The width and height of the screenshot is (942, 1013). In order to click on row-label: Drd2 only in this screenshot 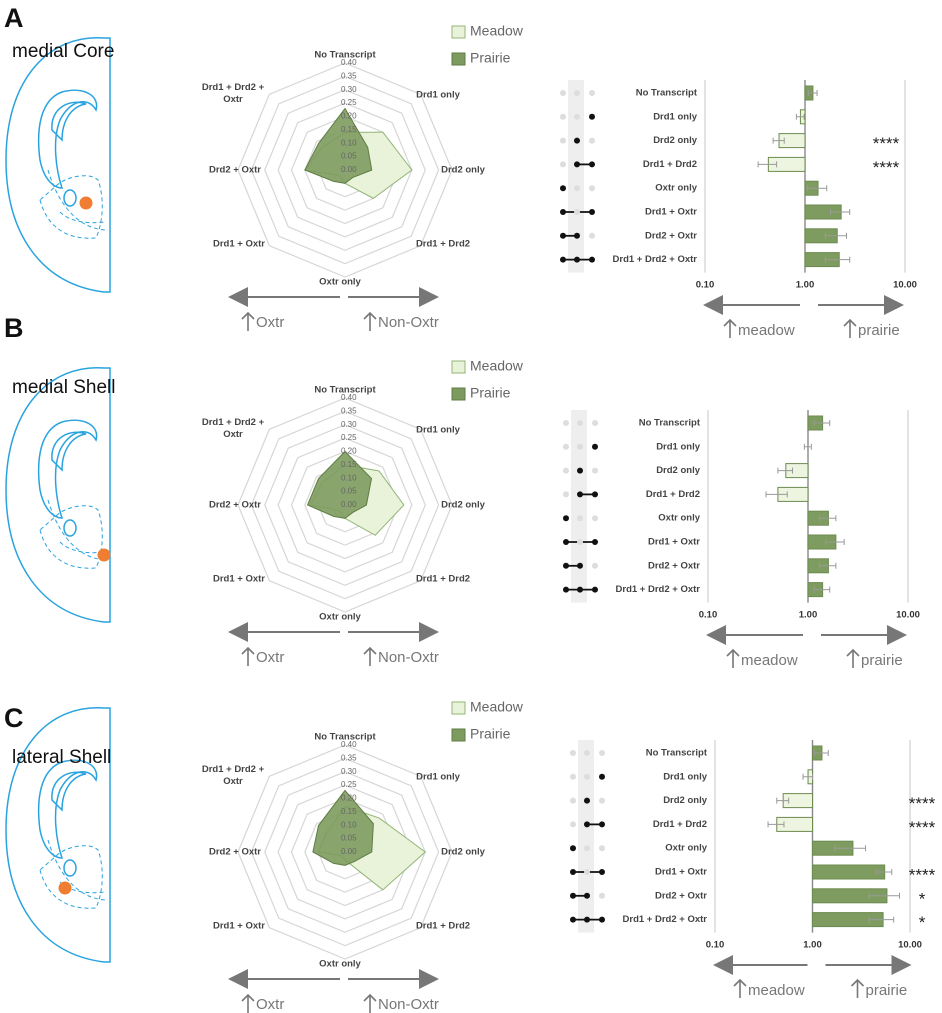, I will do `click(678, 470)`.